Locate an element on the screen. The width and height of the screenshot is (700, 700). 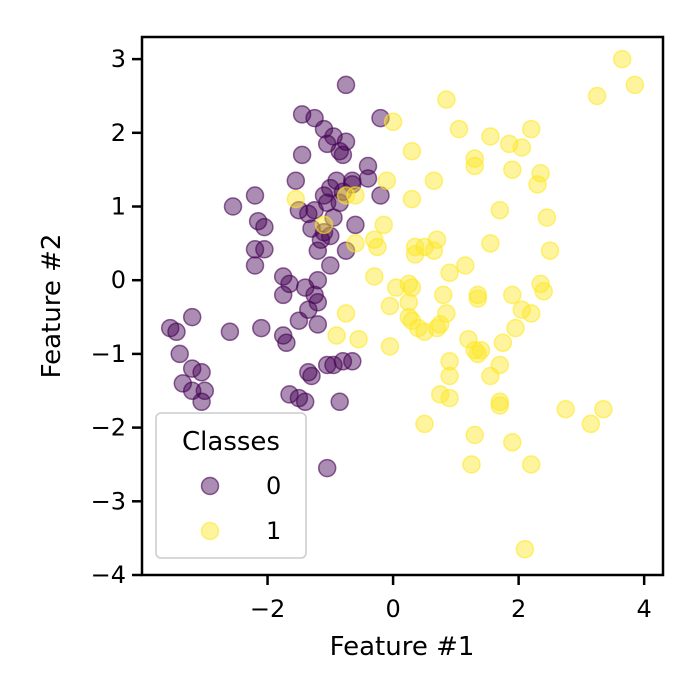
y-axis-ticks: 3 2 1 0 −1 −2 −3 −4 is located at coordinates (116, 317).